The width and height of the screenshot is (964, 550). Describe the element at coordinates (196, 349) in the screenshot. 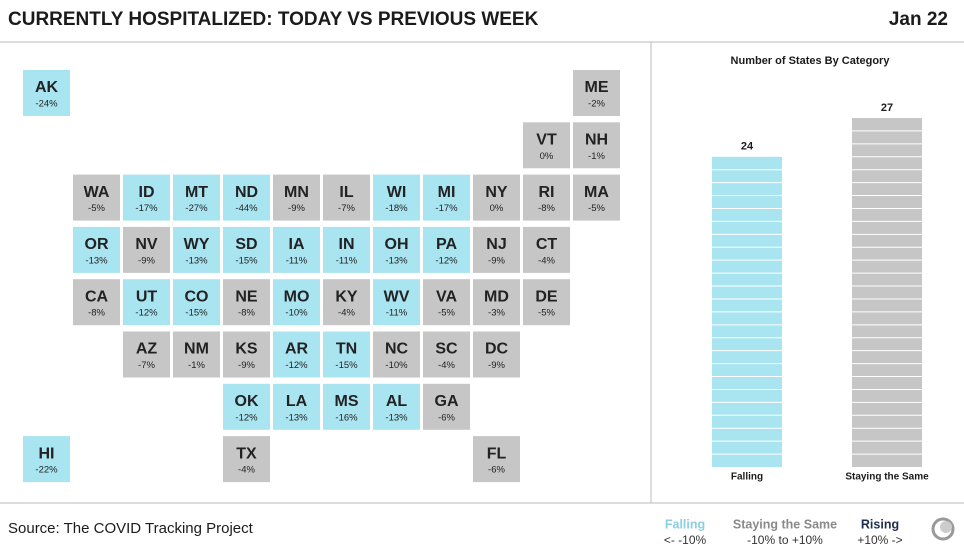

I see `state-code: NM` at that location.